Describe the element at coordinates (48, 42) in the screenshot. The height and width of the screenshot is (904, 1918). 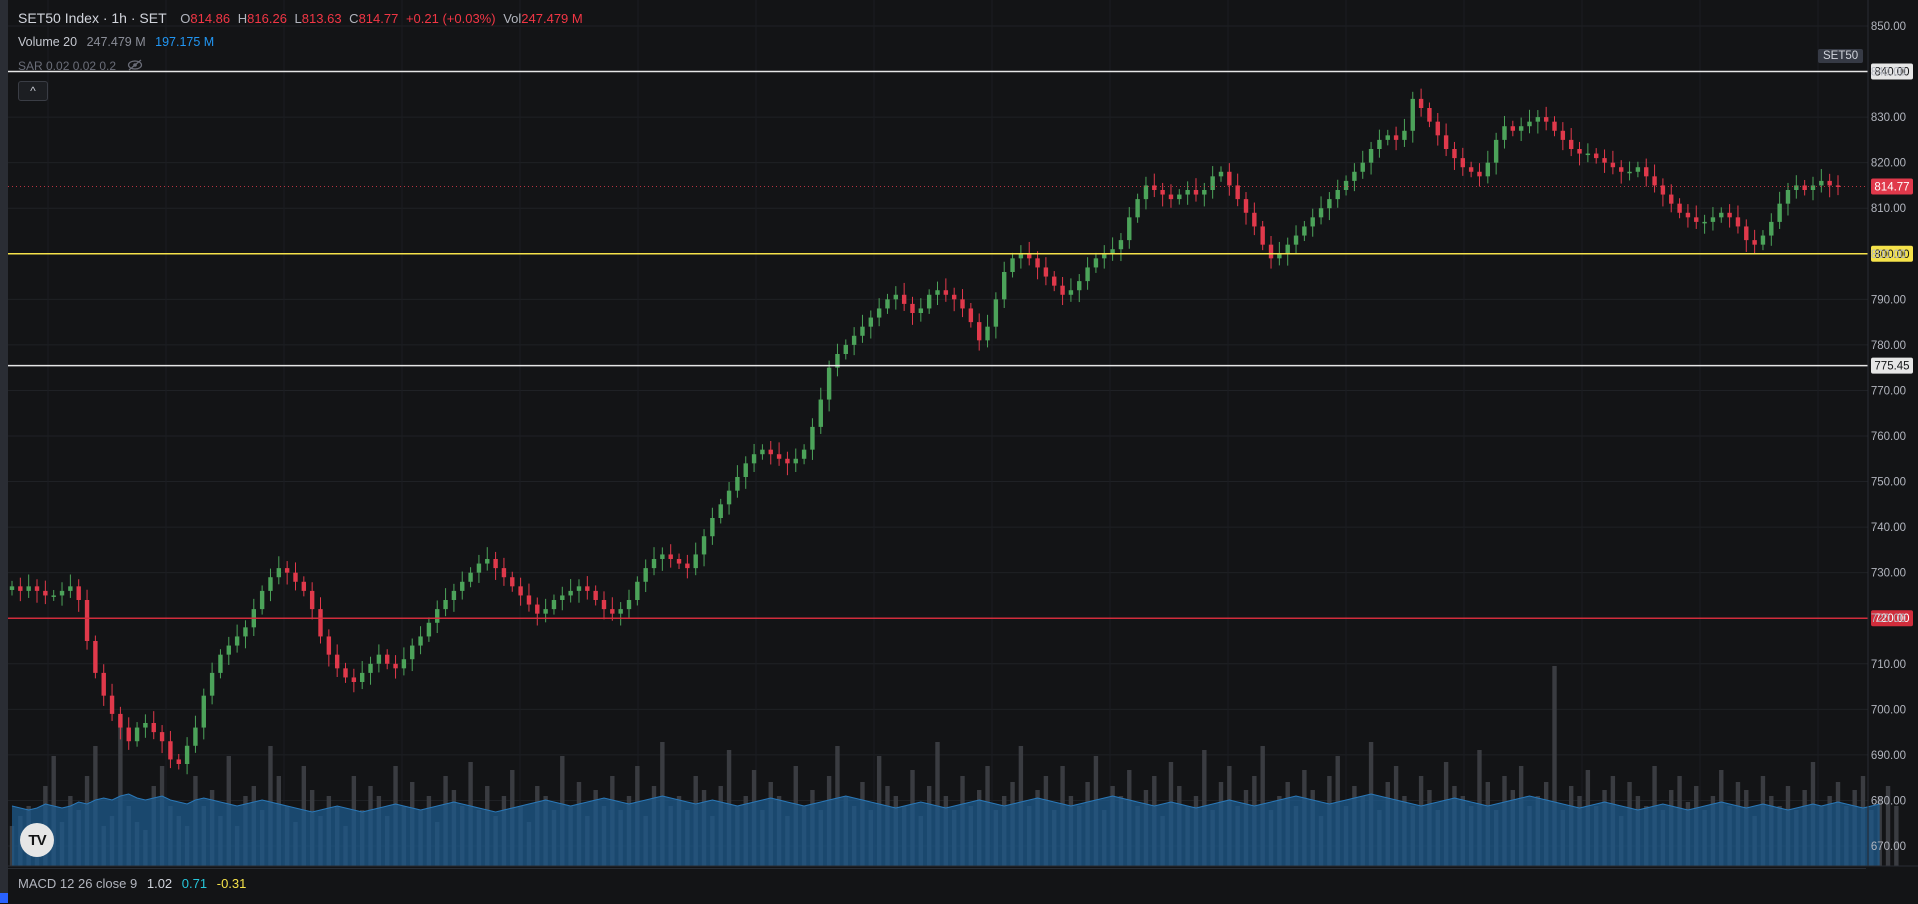
I see `volume-indicator-label: Volume 20` at that location.